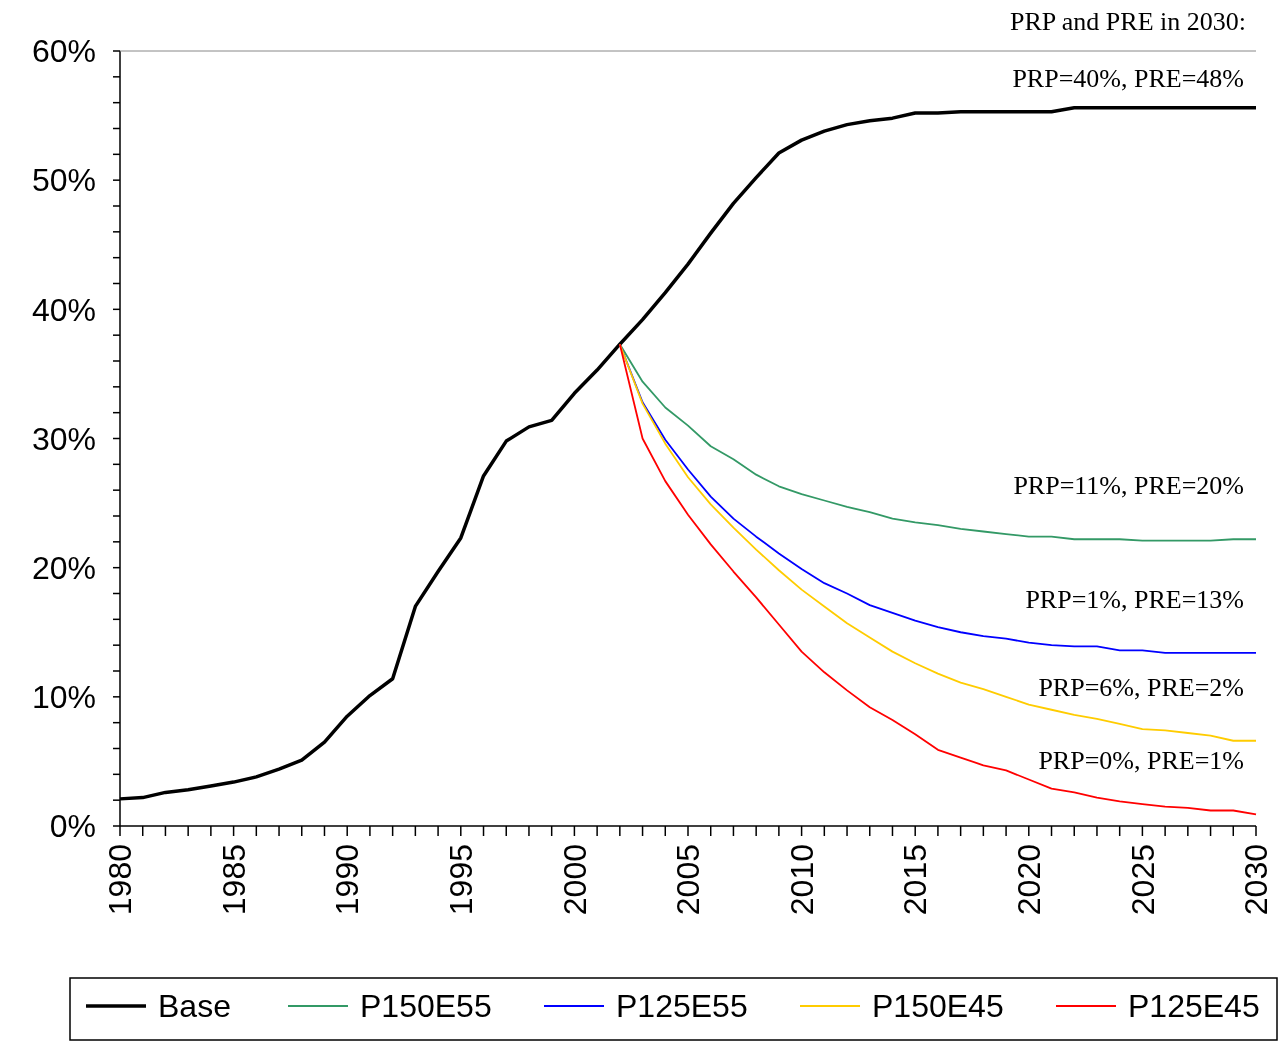 This screenshot has width=1287, height=1041. Describe the element at coordinates (1029, 880) in the screenshot. I see `x-tick-label: 2020` at that location.